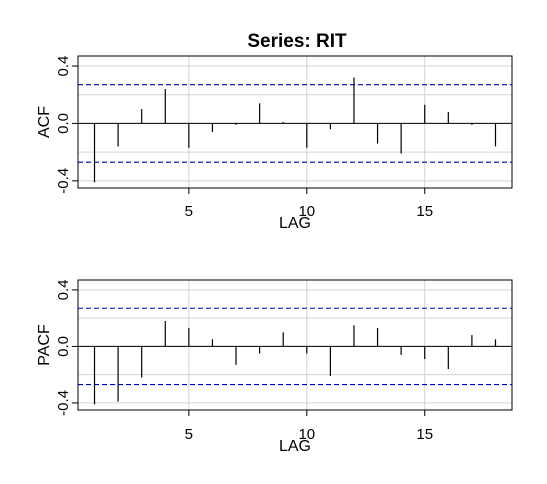 This screenshot has width=547, height=484. What do you see at coordinates (44, 345) in the screenshot?
I see `y-axis-label: PACF` at bounding box center [44, 345].